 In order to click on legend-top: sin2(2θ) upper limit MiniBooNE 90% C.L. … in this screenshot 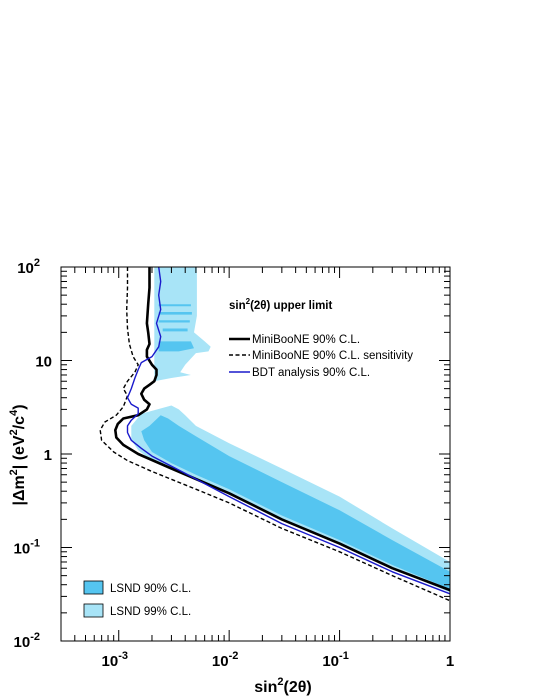, I will do `click(321, 338)`.